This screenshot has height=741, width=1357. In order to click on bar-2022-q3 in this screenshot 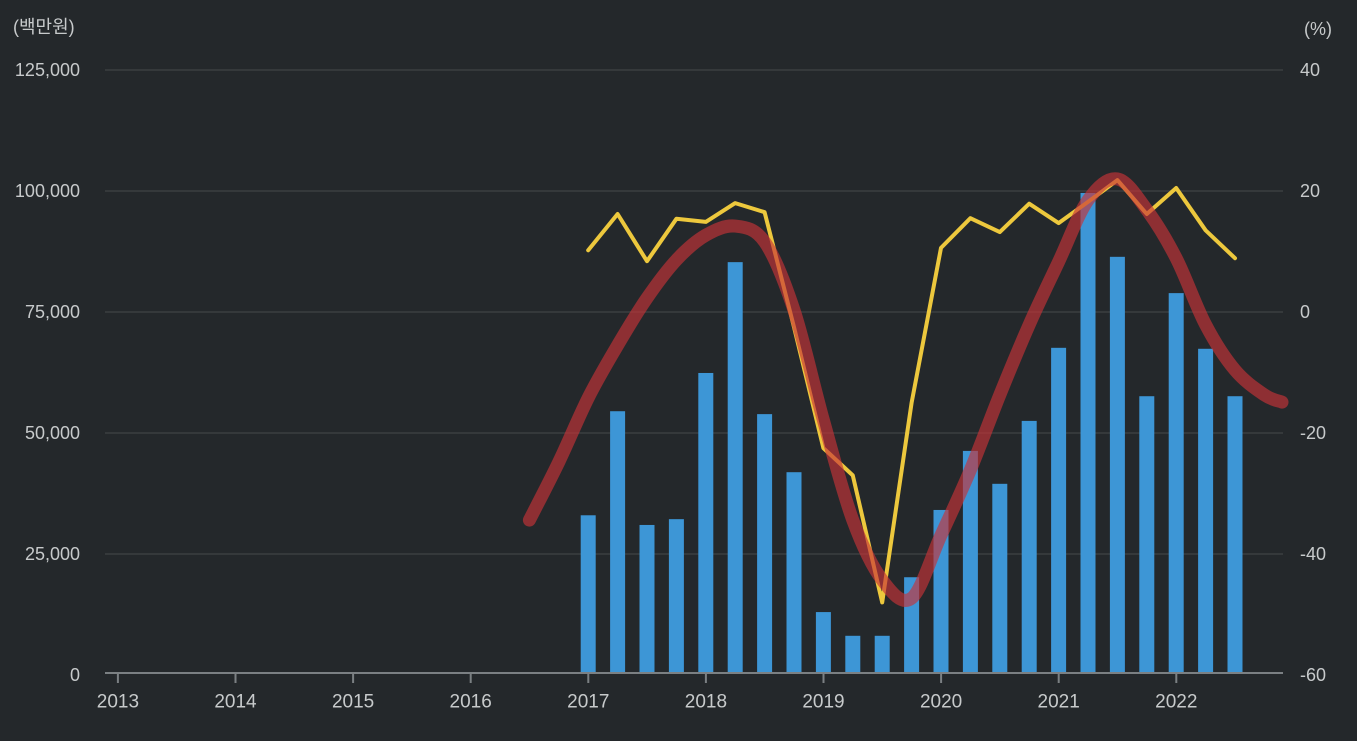, I will do `click(1235, 534)`.